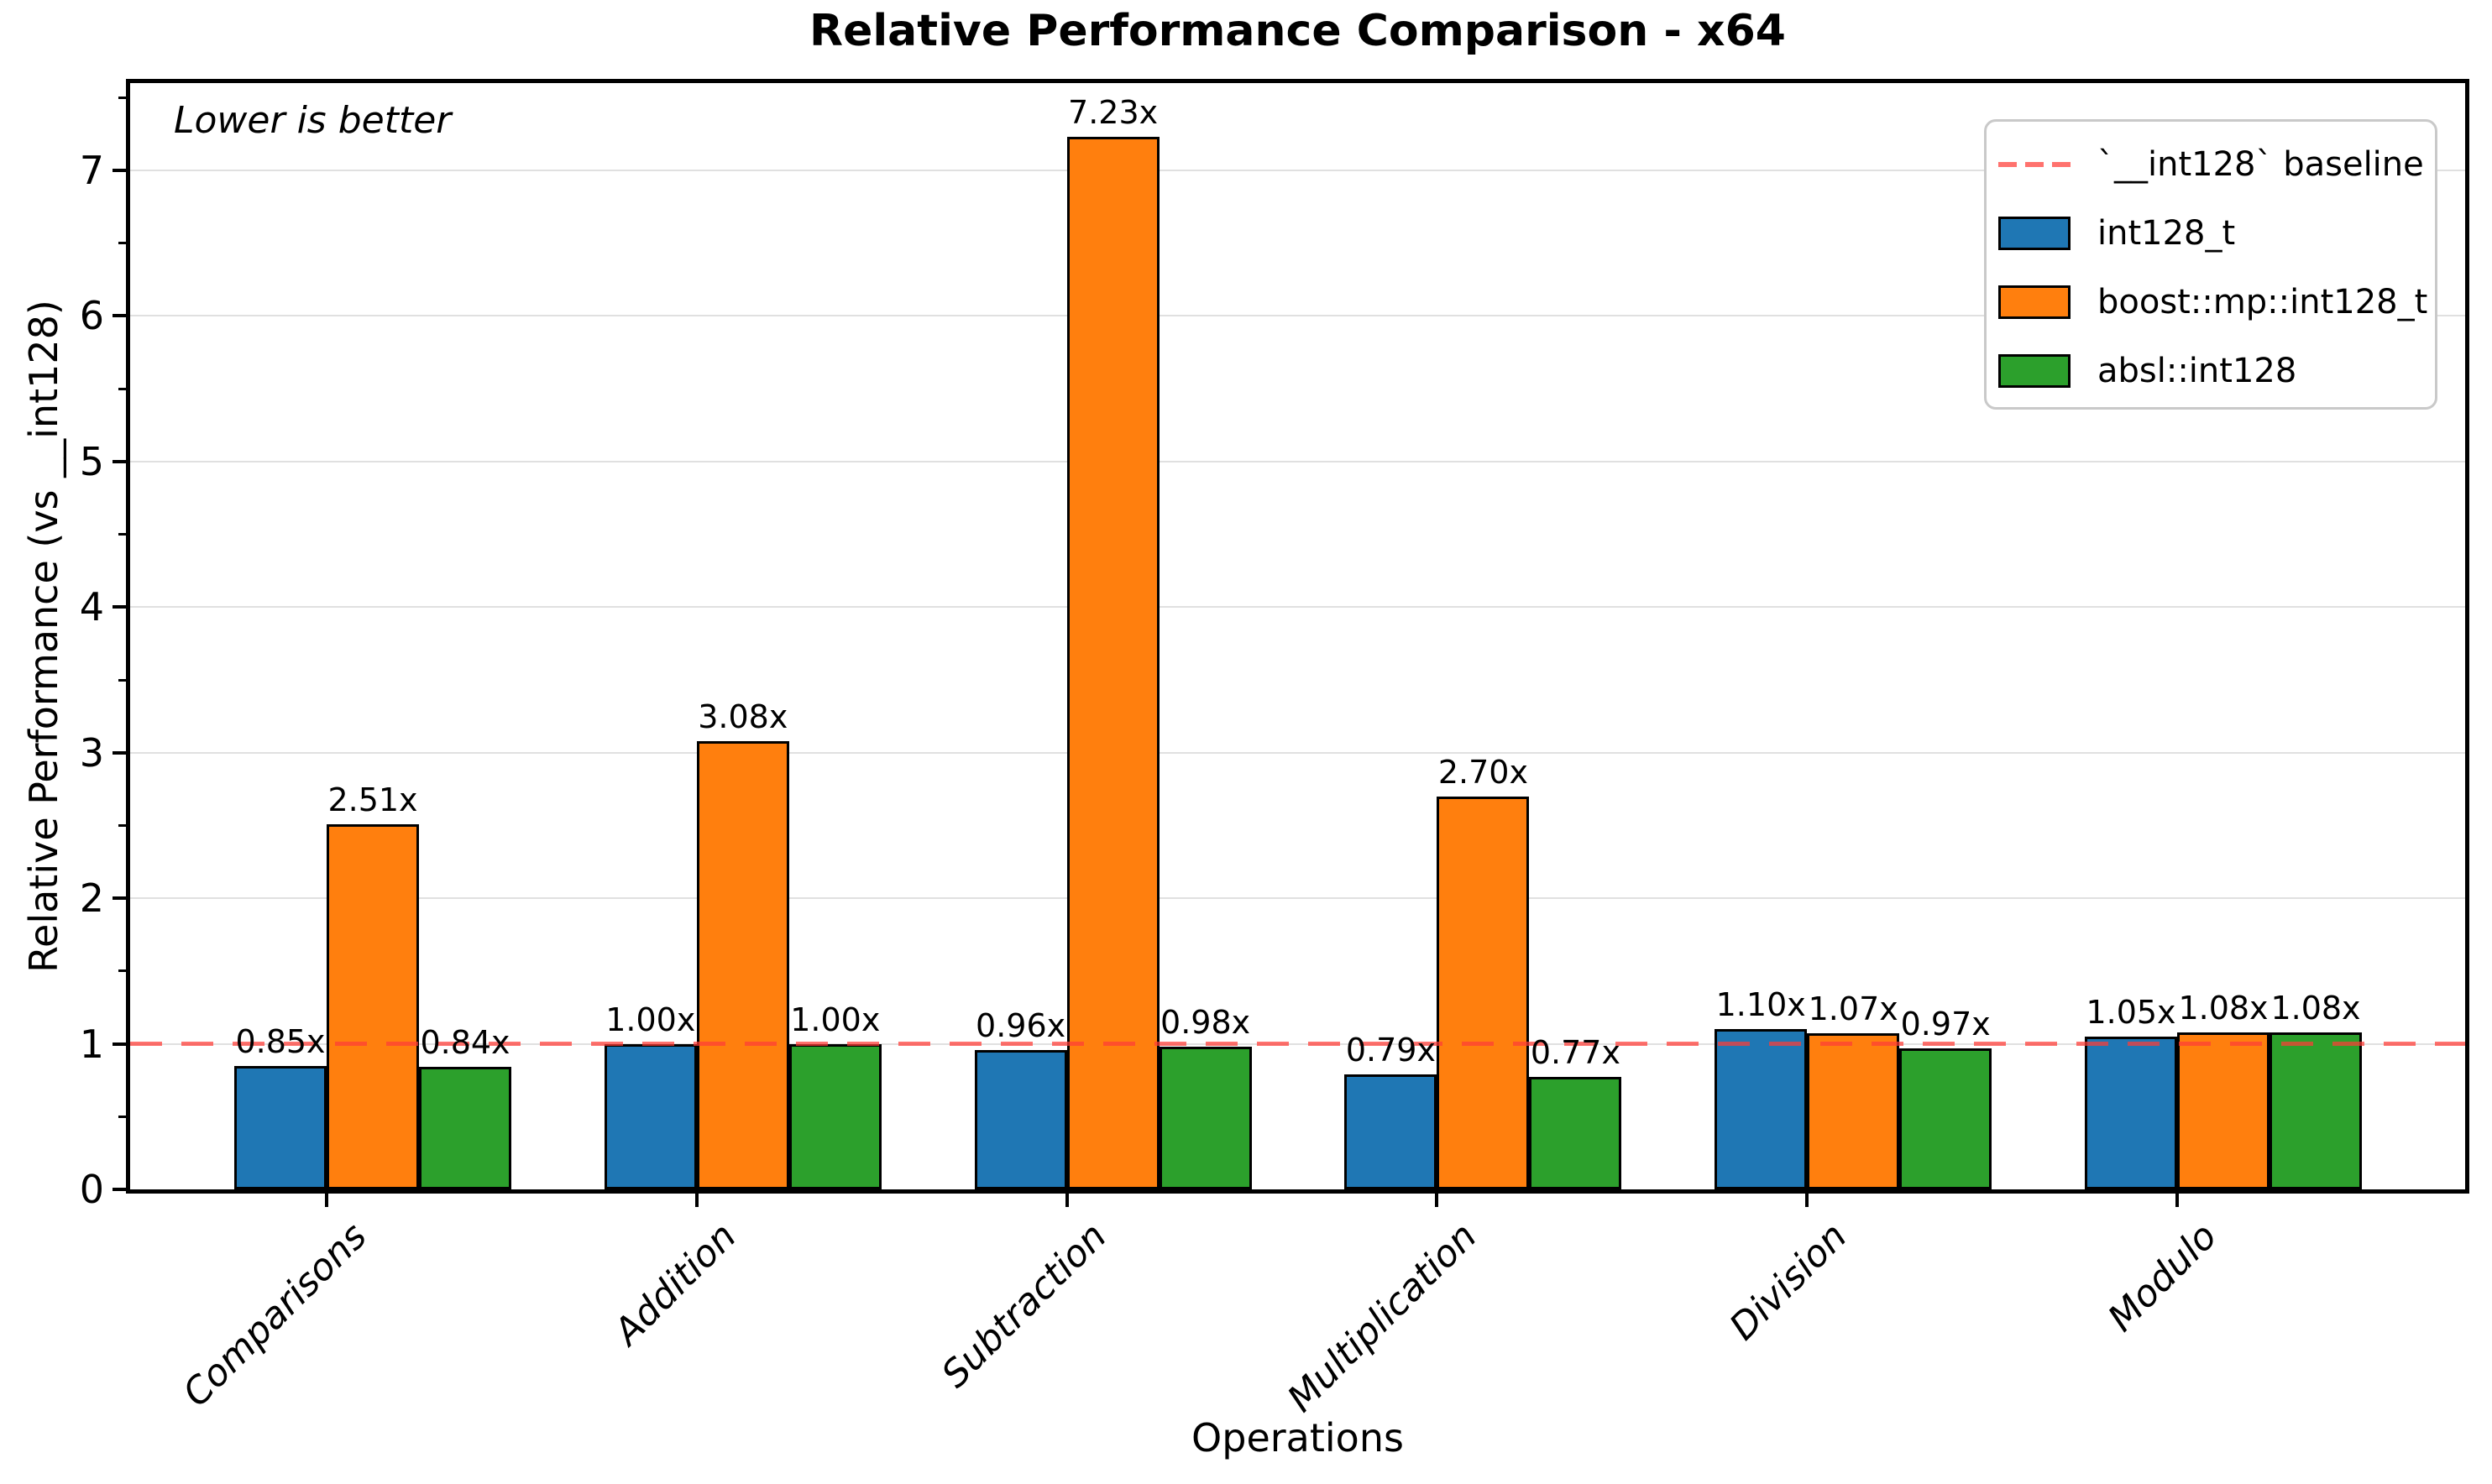  What do you see at coordinates (2163, 1277) in the screenshot?
I see `x-tick-label: Modulo` at bounding box center [2163, 1277].